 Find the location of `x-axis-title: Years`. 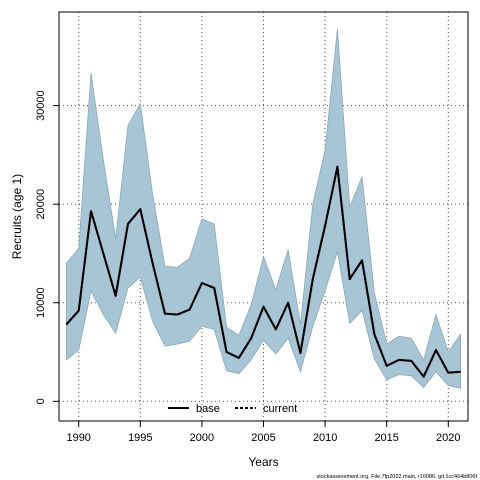

x-axis-title: Years is located at coordinates (263, 462).